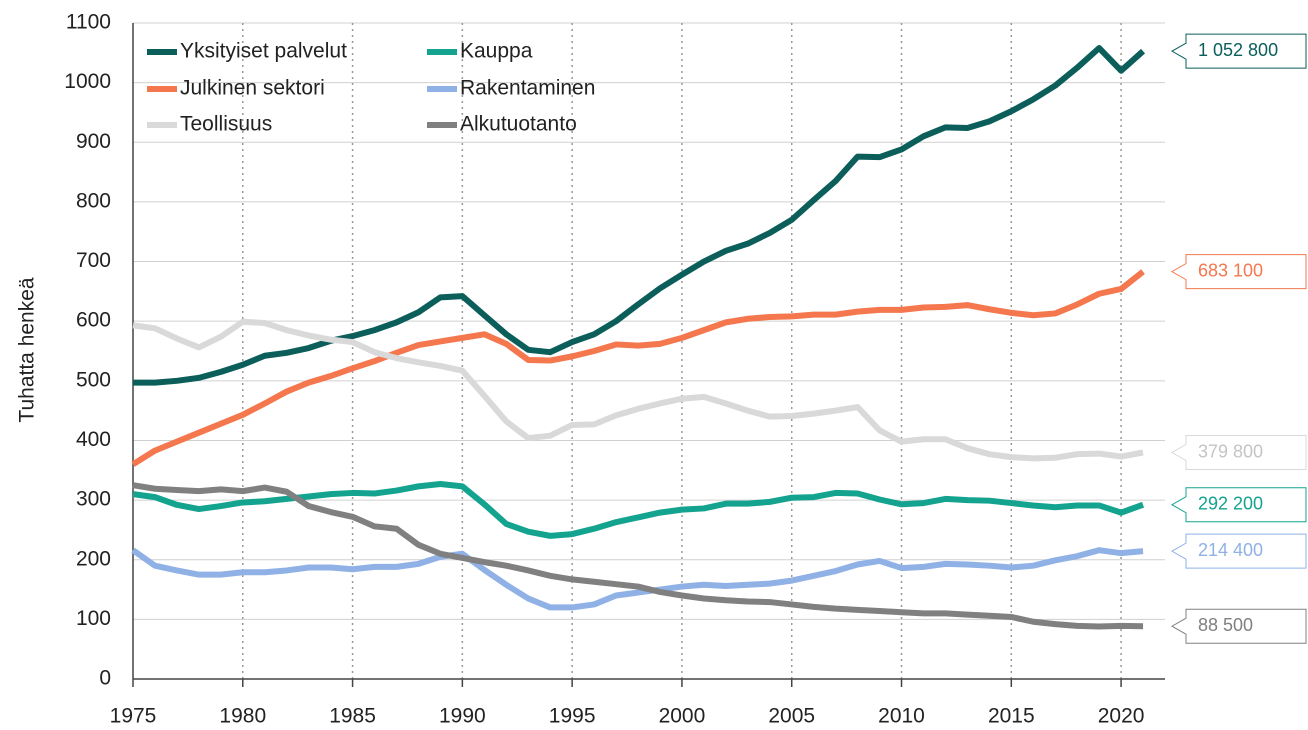  I want to click on y-tick-label: 600, so click(93, 320).